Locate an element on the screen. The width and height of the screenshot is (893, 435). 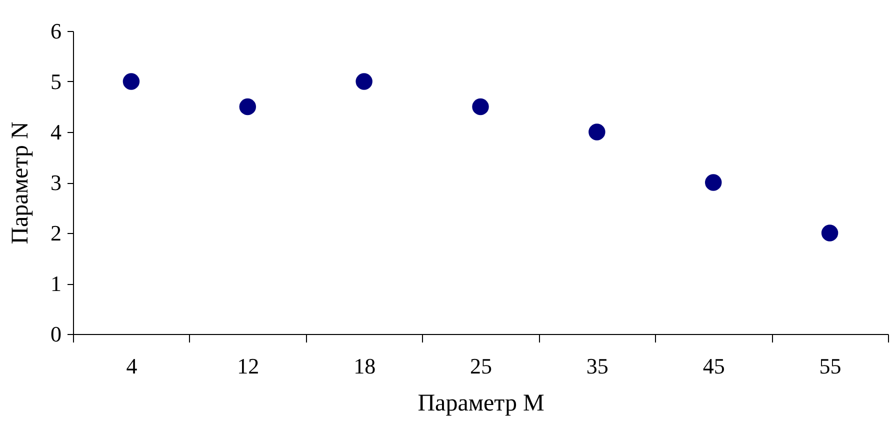
x-tick-label: 35 is located at coordinates (597, 366).